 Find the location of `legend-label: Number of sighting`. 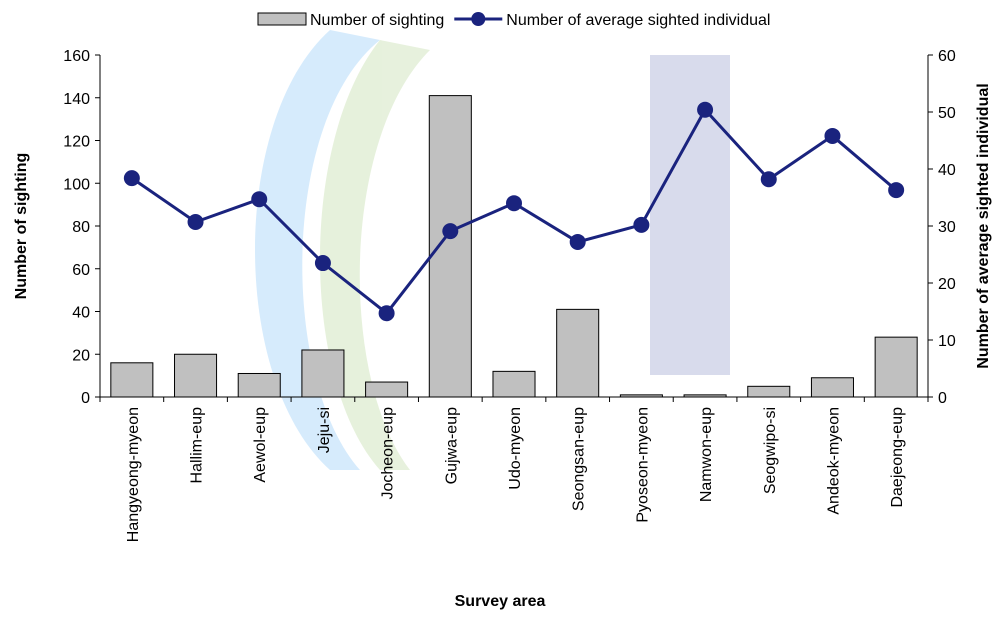

legend-label: Number of sighting is located at coordinates (377, 20).